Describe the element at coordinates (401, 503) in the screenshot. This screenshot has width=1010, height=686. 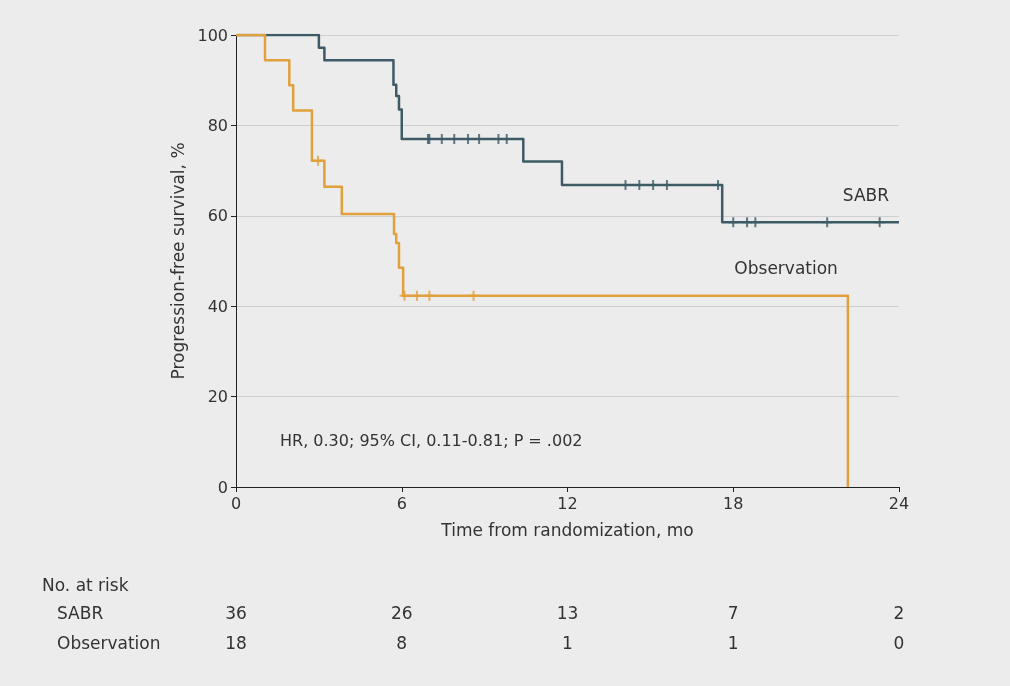
I see `x-tick-label: 6` at that location.